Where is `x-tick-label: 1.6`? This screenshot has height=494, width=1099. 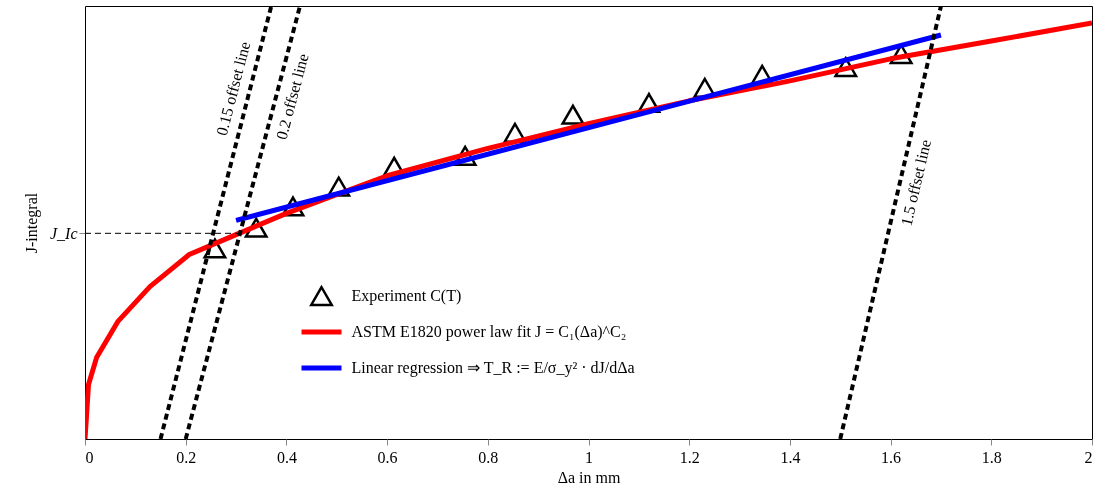 x-tick-label: 1.6 is located at coordinates (891, 457).